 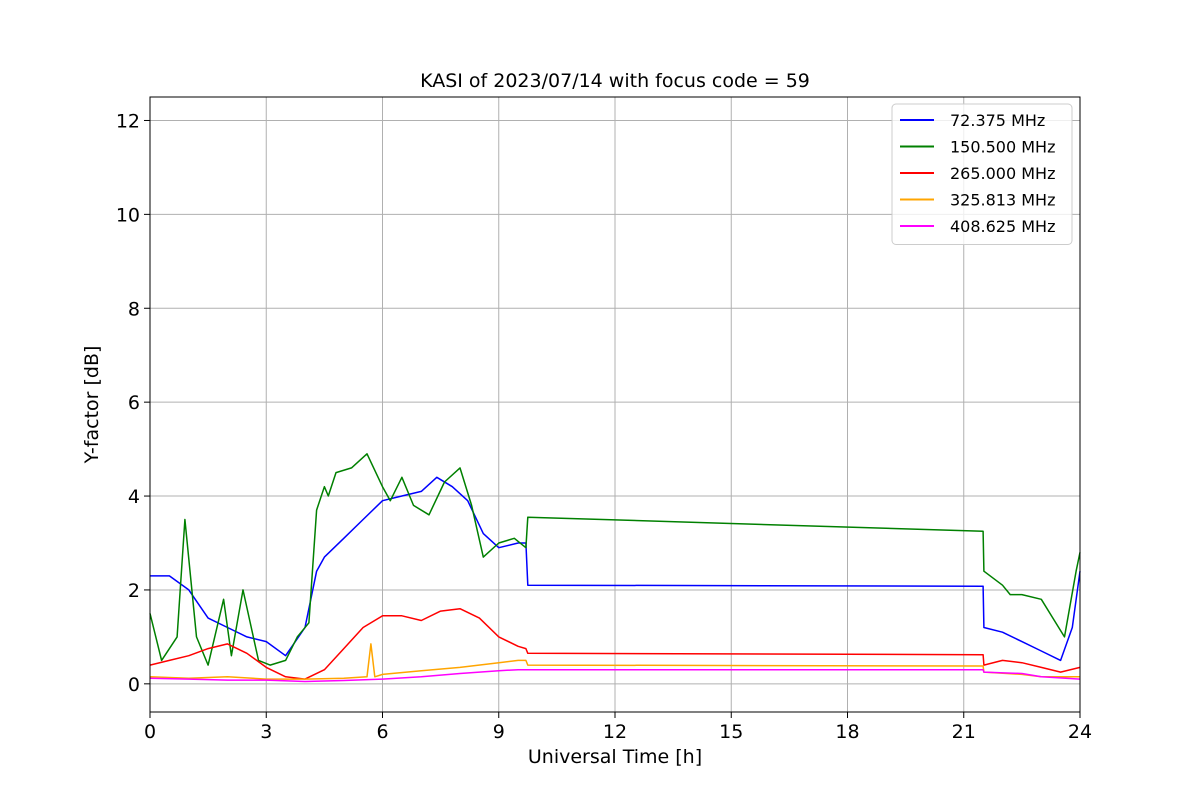 What do you see at coordinates (128, 215) in the screenshot?
I see `y-tick-label: 10` at bounding box center [128, 215].